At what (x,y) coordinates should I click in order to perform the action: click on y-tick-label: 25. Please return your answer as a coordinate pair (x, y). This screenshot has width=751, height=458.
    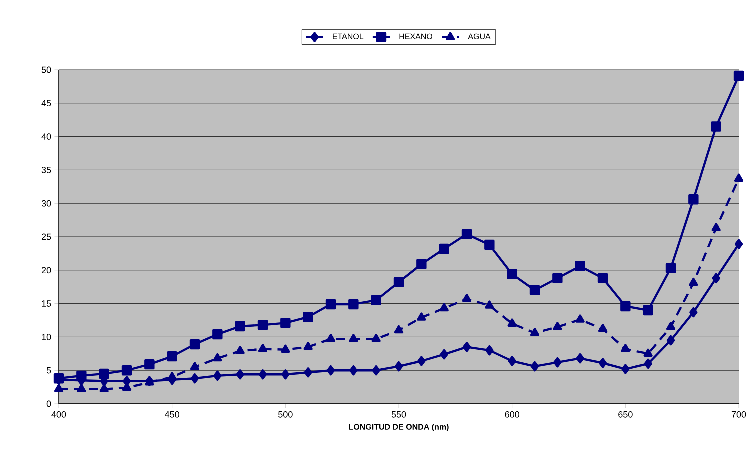
    Looking at the image, I should click on (47, 237).